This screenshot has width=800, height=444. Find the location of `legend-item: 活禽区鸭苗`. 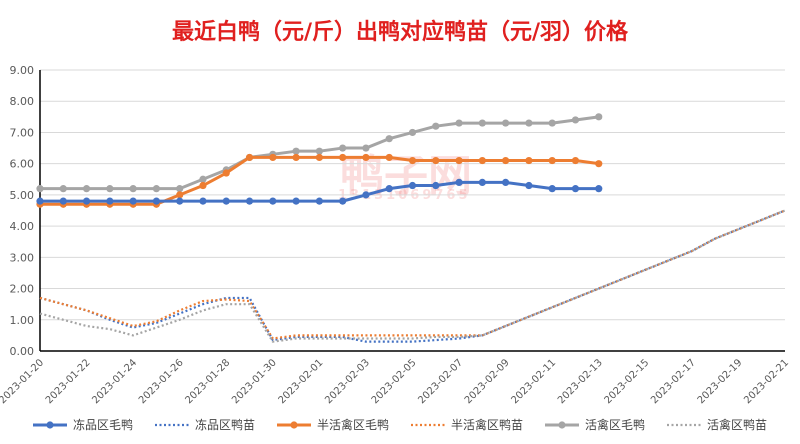

legend-item: 活禽区鸭苗 is located at coordinates (717, 424).